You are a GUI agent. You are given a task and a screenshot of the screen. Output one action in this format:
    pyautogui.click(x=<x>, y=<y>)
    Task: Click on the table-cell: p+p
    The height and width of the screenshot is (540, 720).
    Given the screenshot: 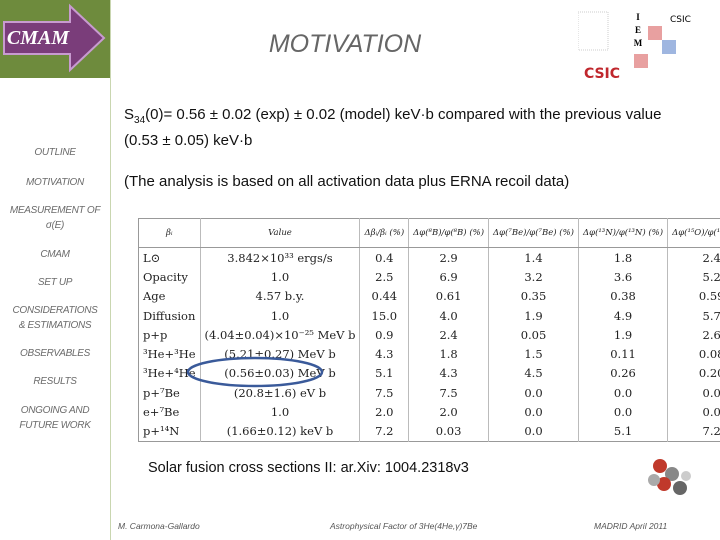 What is the action you would take?
    pyautogui.click(x=169, y=335)
    